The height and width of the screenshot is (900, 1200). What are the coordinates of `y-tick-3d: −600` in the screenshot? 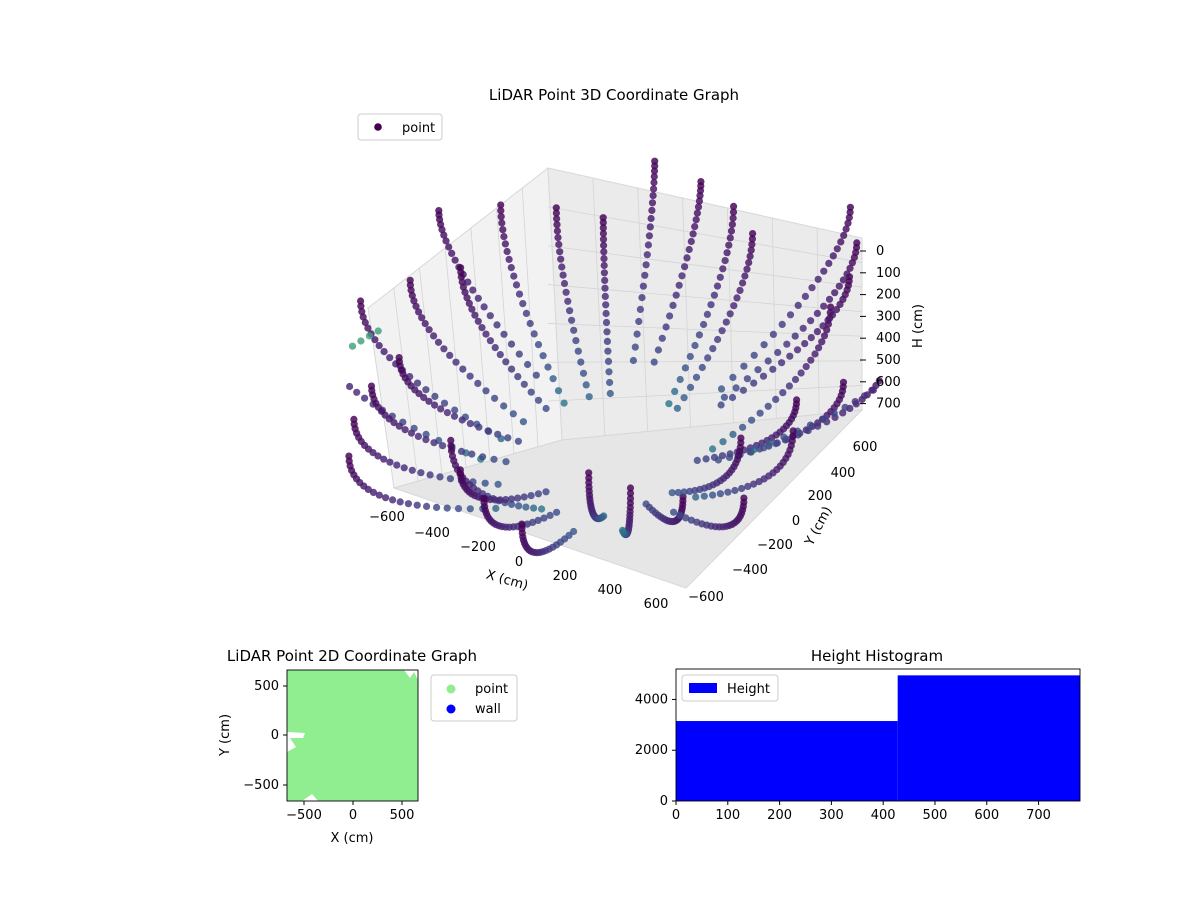 It's located at (706, 597).